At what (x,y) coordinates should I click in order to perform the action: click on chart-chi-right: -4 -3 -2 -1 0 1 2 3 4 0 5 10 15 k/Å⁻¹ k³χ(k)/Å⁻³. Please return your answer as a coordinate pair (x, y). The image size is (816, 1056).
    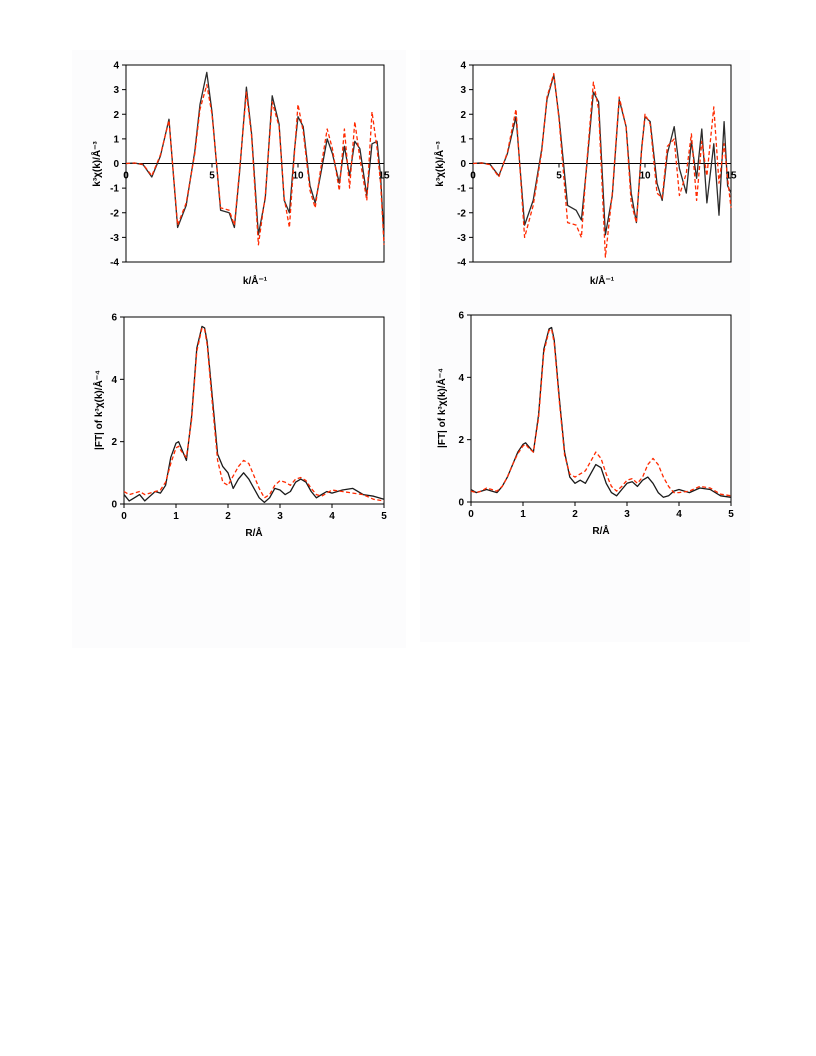
    Looking at the image, I should click on (585, 174).